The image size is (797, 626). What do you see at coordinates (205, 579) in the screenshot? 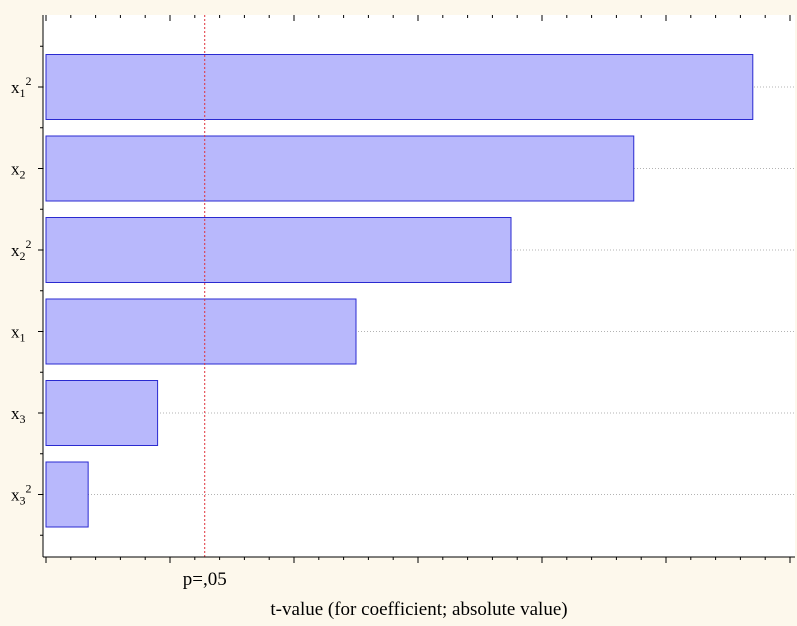
I see `reference-line-label: p=,05` at bounding box center [205, 579].